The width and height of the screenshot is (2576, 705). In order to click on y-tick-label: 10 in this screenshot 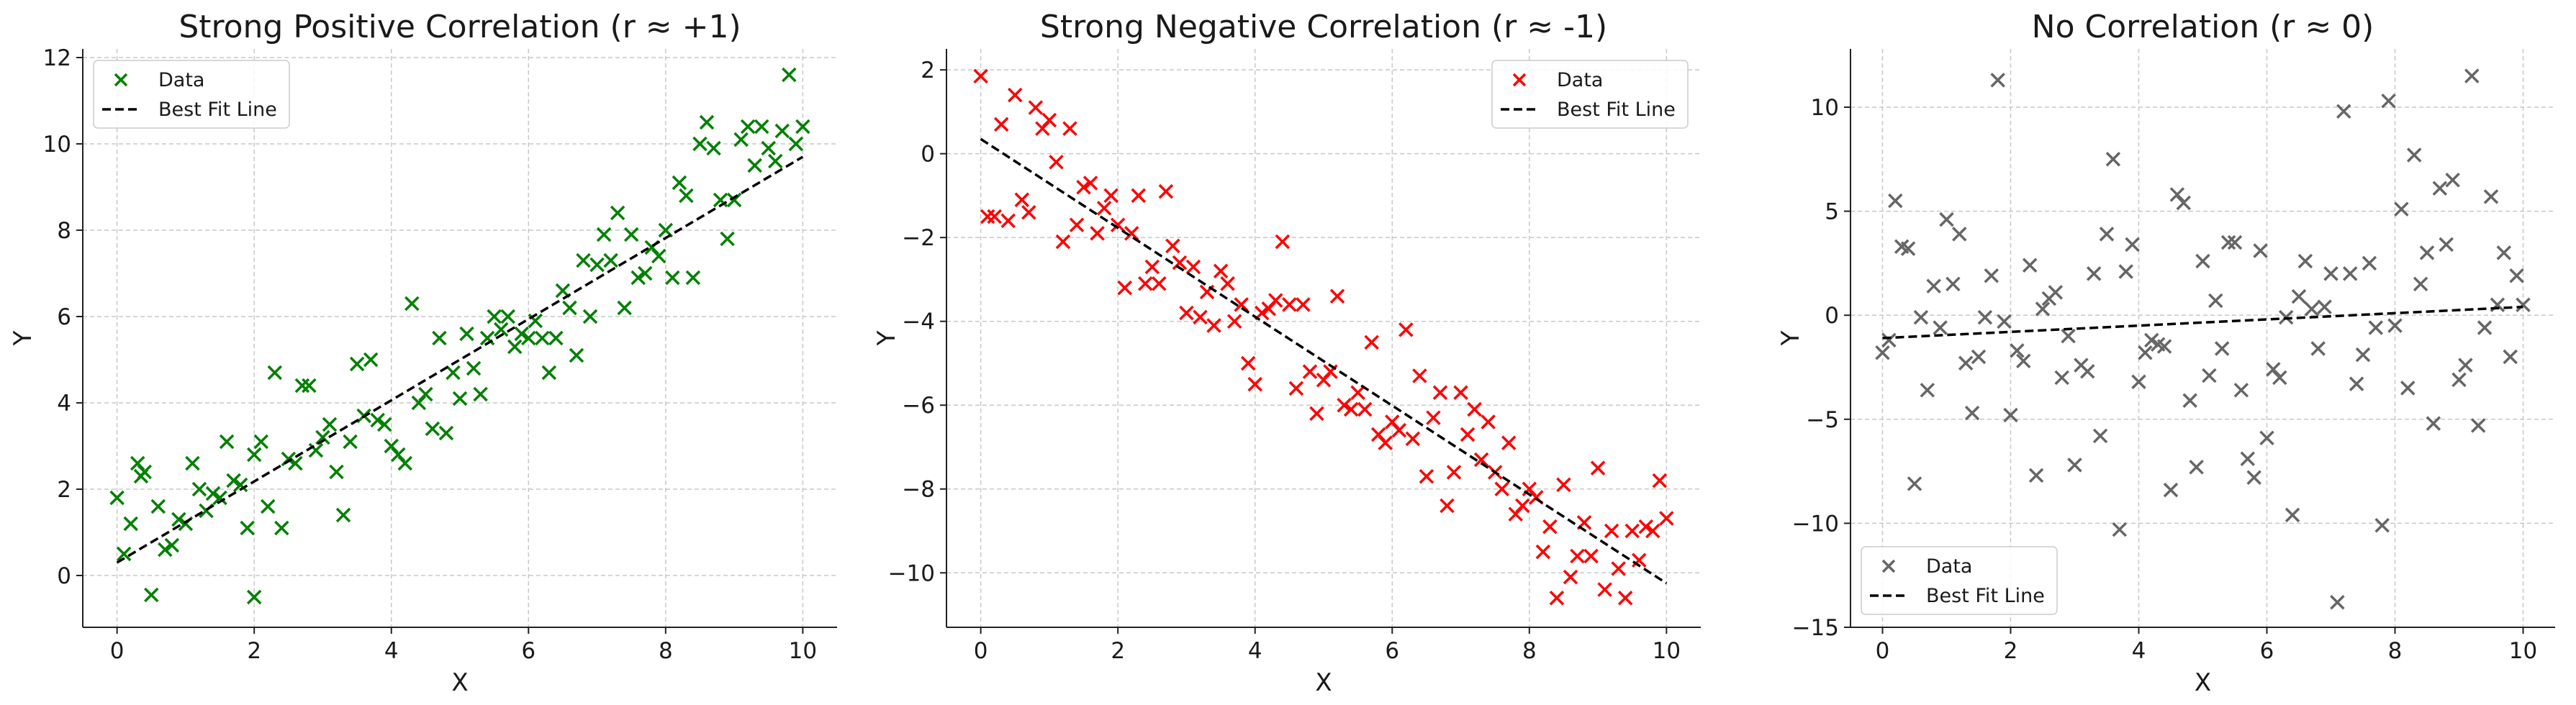, I will do `click(57, 145)`.